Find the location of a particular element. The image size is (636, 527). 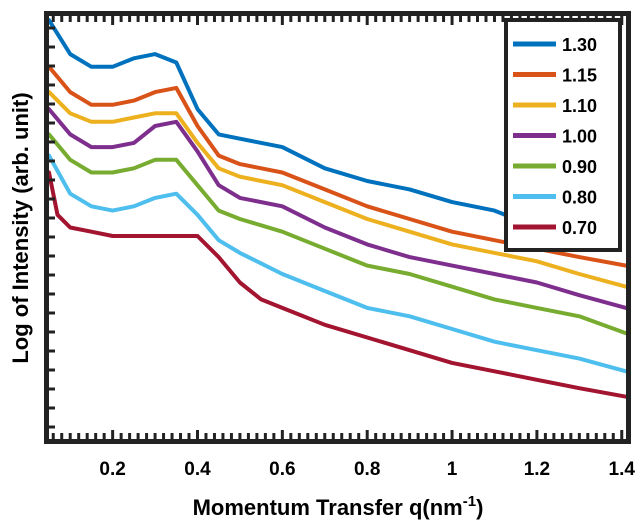

x-tick-label: 1.2 is located at coordinates (537, 469).